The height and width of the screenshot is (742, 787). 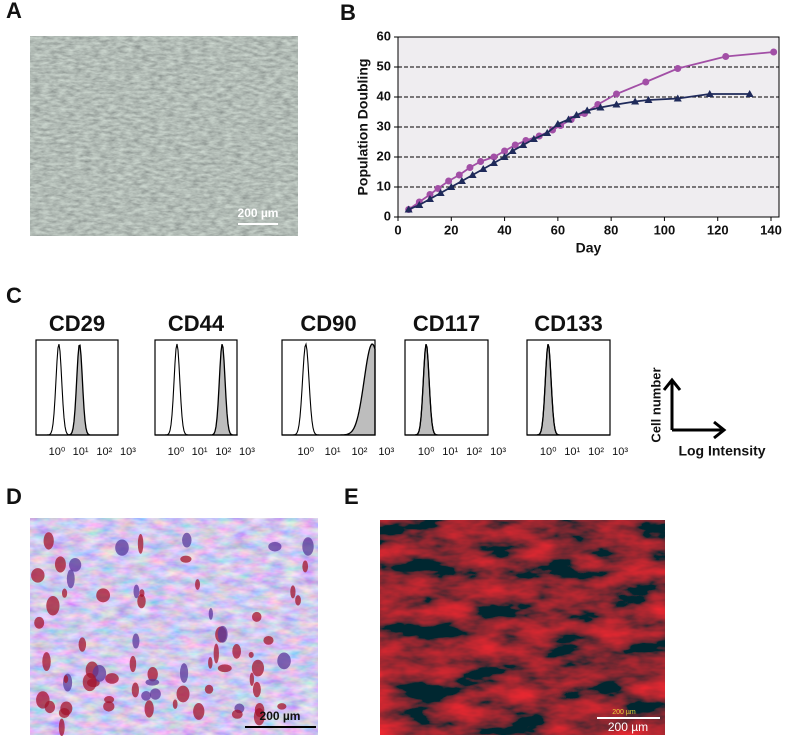 What do you see at coordinates (348, 12) in the screenshot?
I see `panel-label: B` at bounding box center [348, 12].